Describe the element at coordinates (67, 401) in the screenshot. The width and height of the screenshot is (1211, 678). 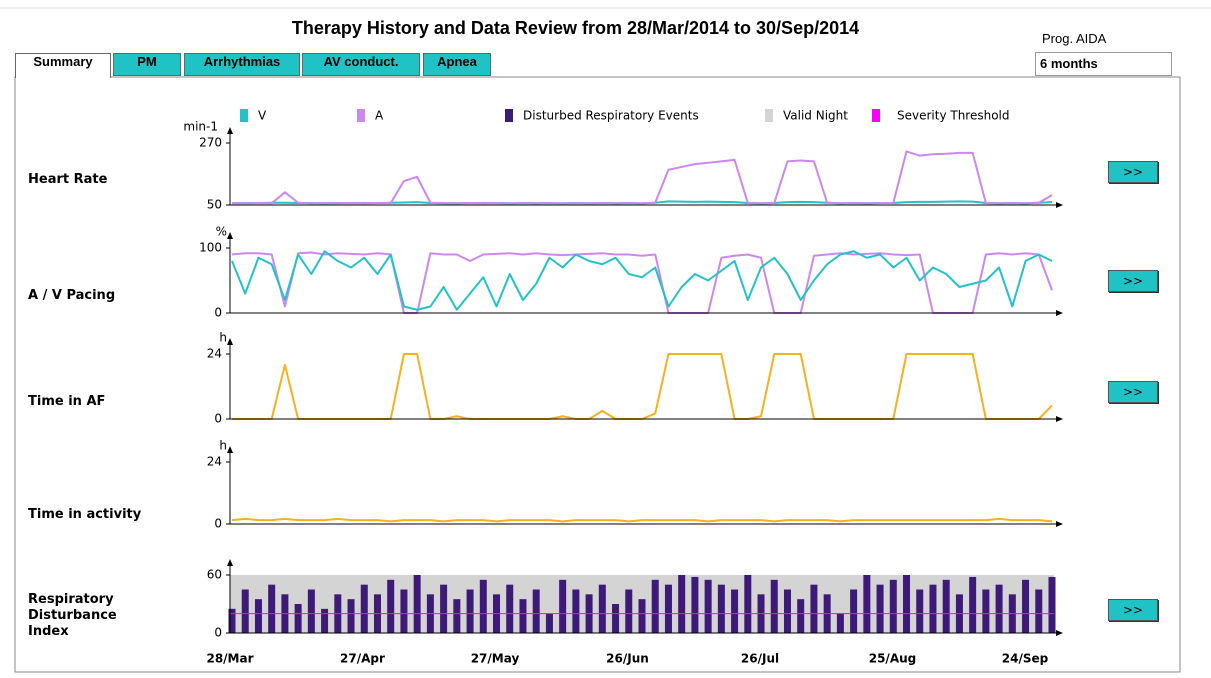
I see `panel-label: Time in AF` at that location.